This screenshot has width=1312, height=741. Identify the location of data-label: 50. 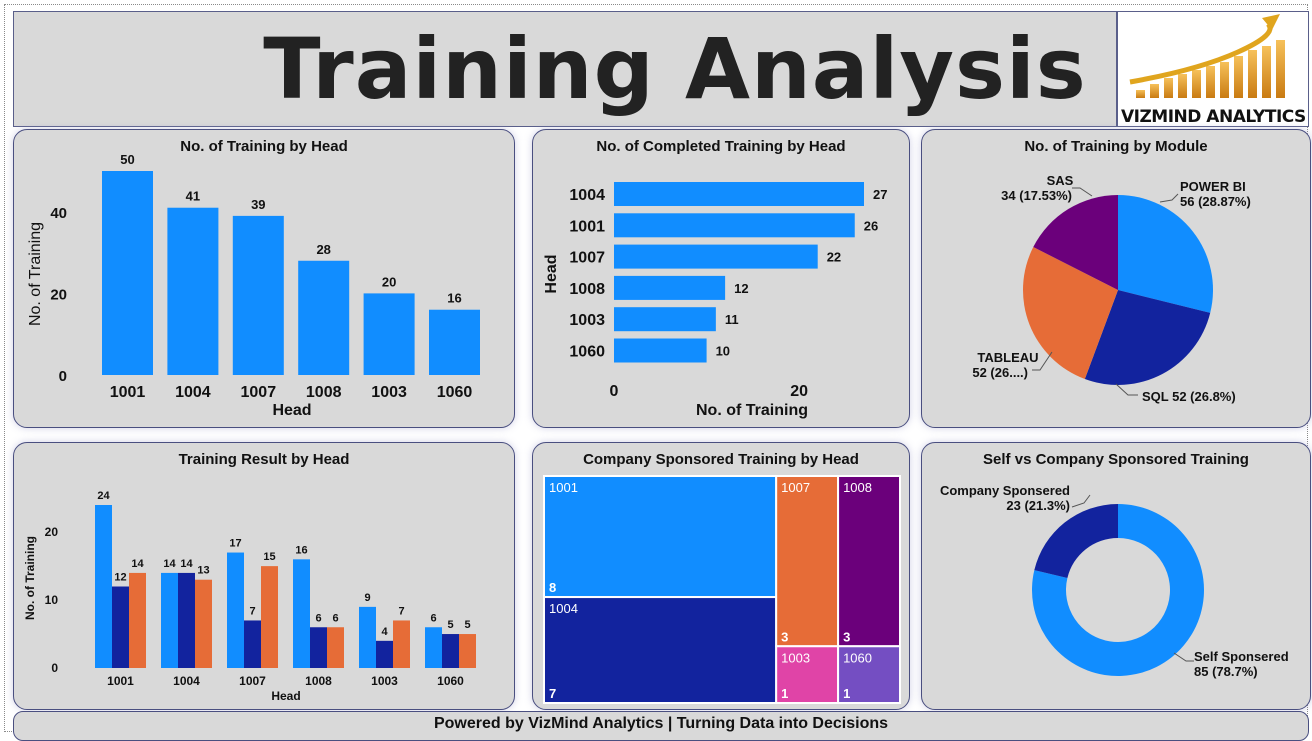
(127, 159).